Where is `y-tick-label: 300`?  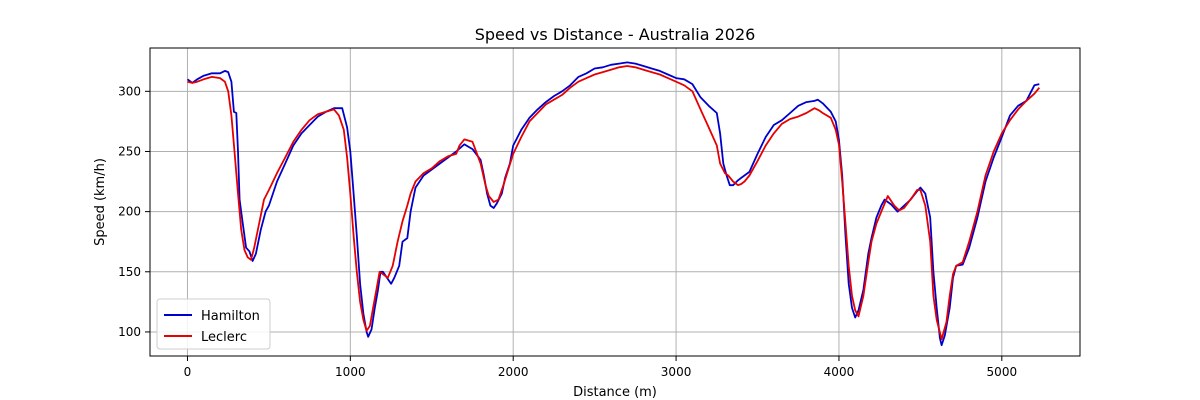
y-tick-label: 300 is located at coordinates (129, 91).